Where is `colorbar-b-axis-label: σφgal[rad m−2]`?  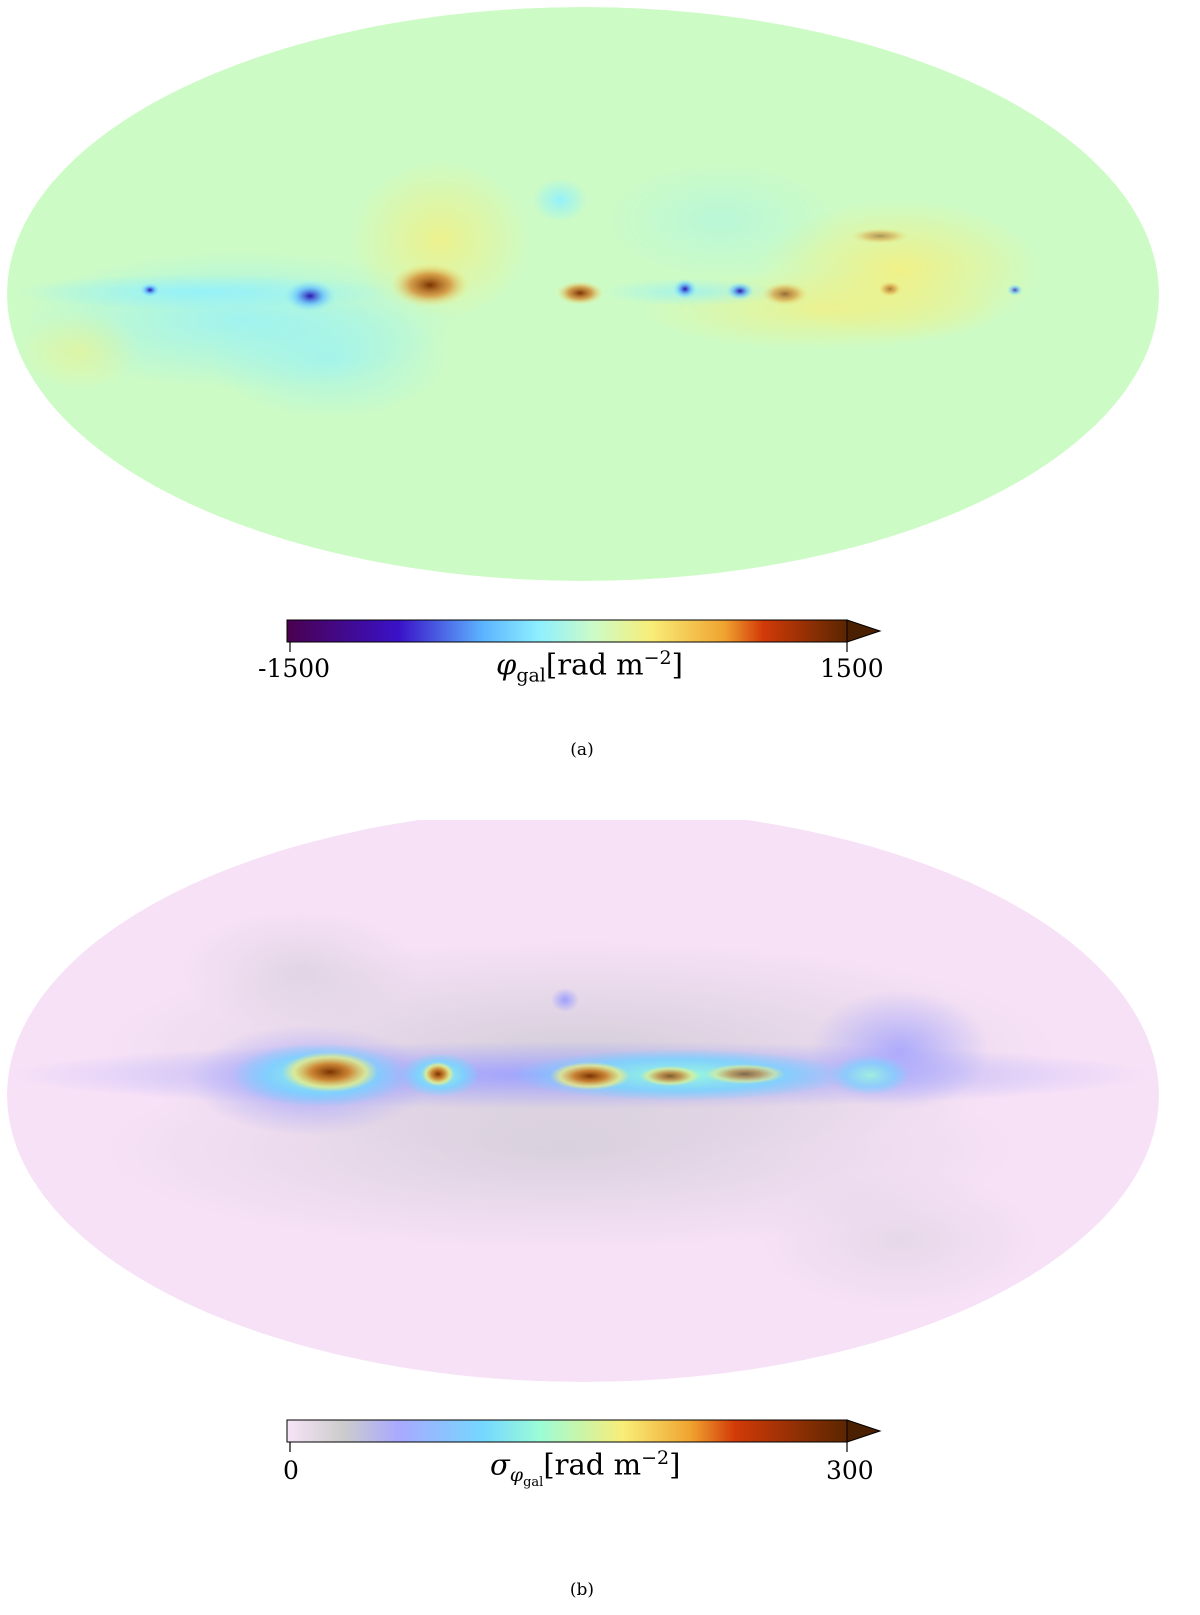
colorbar-b-axis-label: σφgal[rad m−2] is located at coordinates (585, 1468).